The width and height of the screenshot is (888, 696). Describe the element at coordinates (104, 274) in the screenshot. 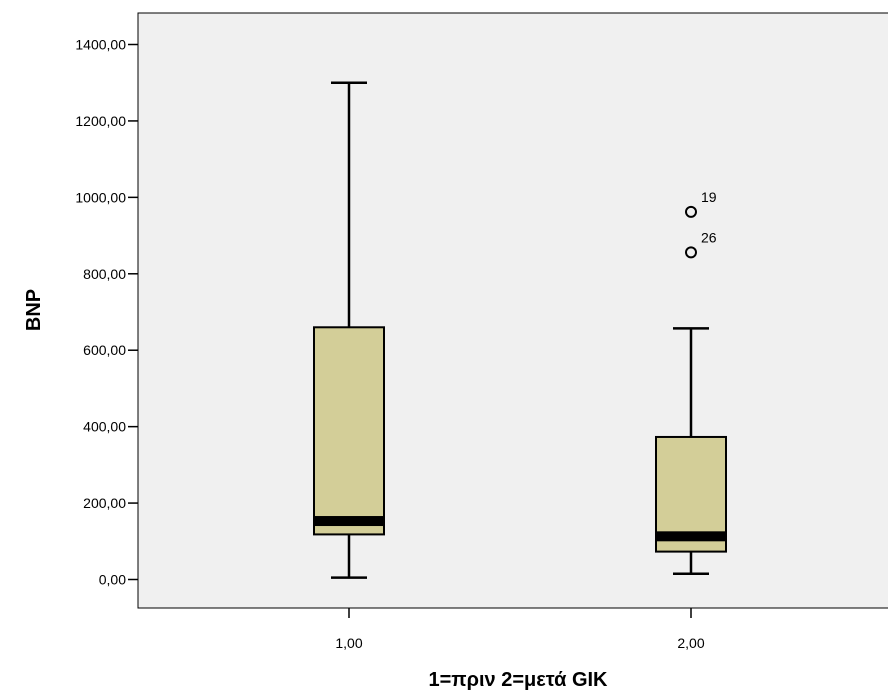

I see `y-tick-label: 800,00` at that location.